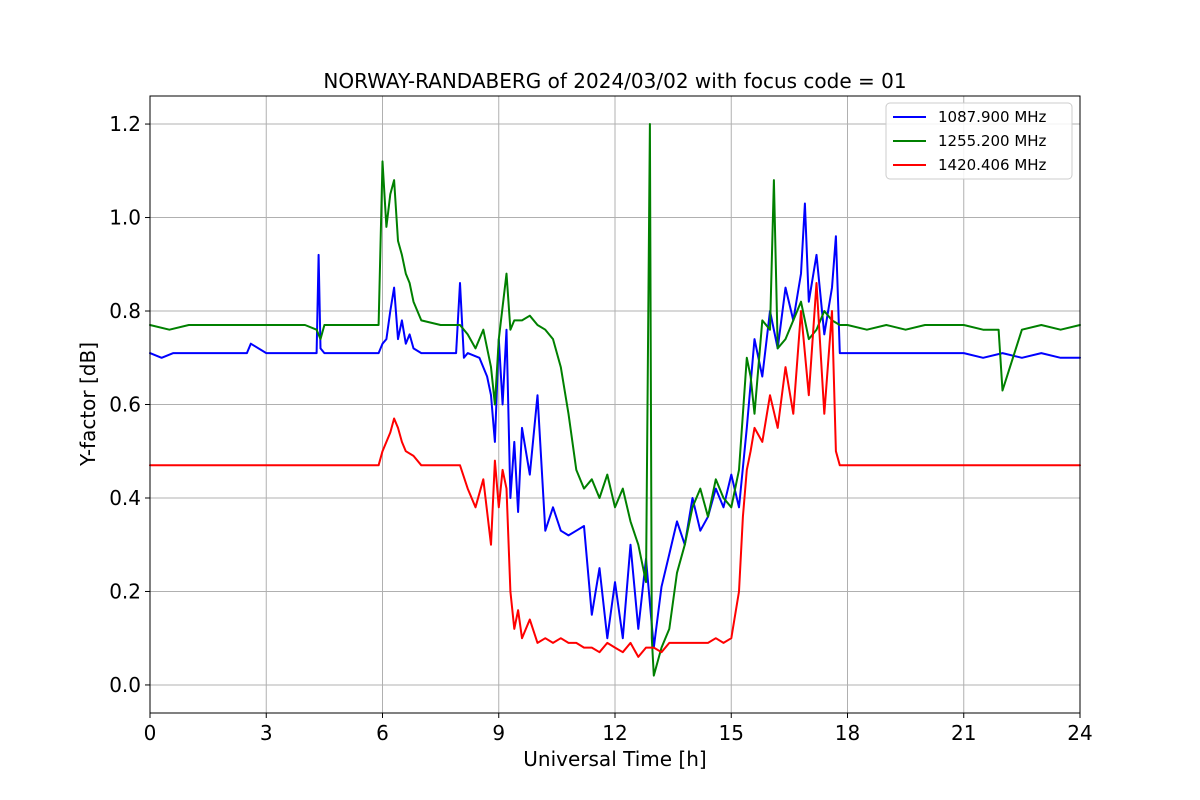 This screenshot has width=1200, height=800. Describe the element at coordinates (125, 311) in the screenshot. I see `y-tick-label: 0.8` at that location.